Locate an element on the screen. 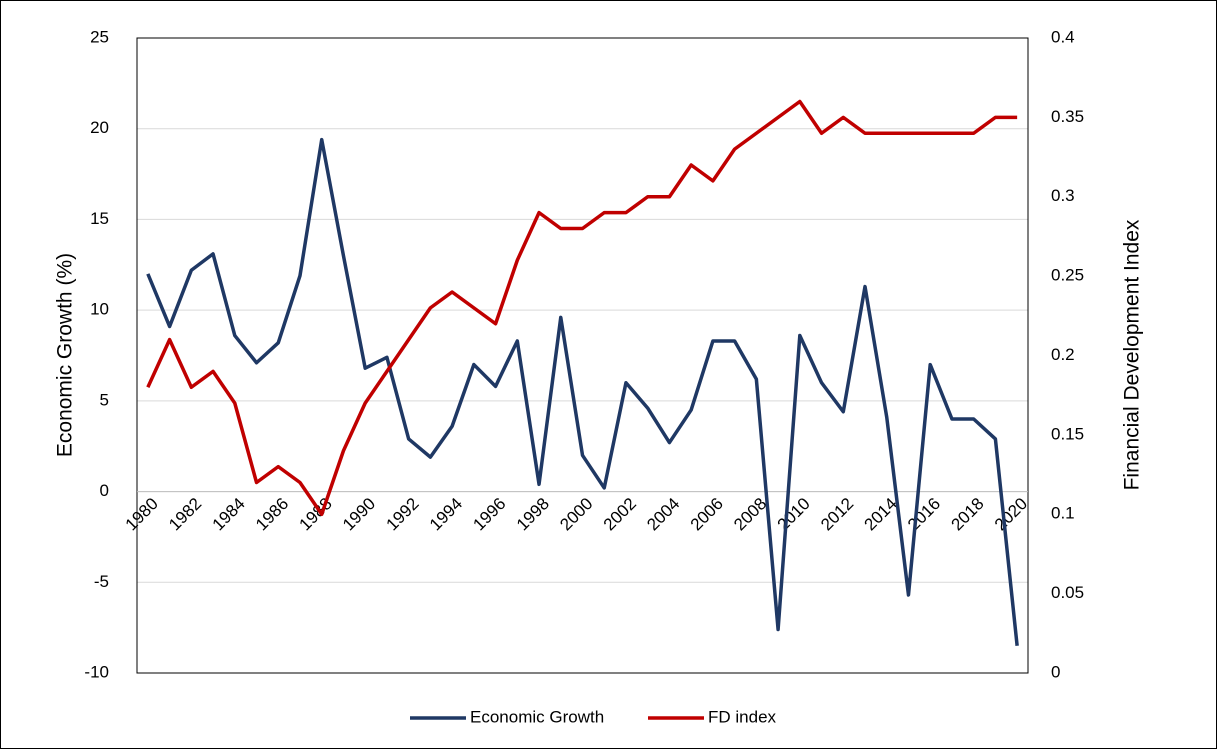 This screenshot has height=754, width=1217. y2-tick-label: 0.05 is located at coordinates (1067, 592).